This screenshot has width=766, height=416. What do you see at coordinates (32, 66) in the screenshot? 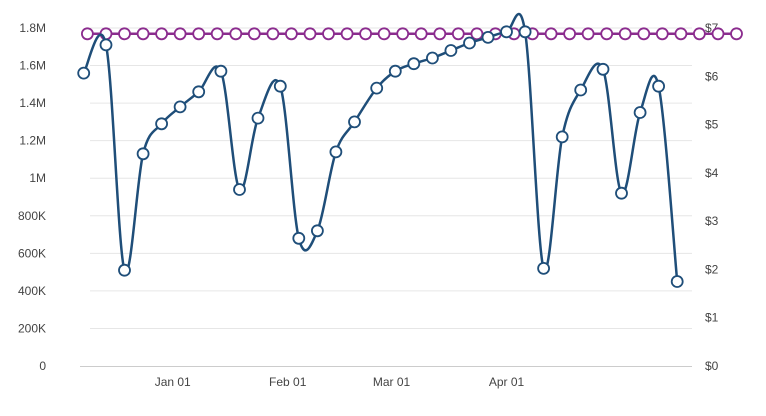
I see `y-left-tick-label: 1.6M` at bounding box center [32, 66].